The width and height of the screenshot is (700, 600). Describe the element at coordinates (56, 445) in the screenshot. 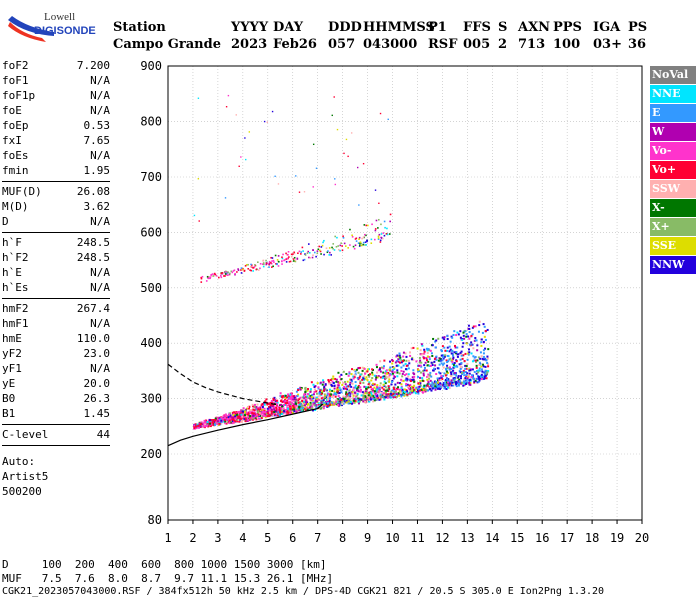

I see `param-divider` at that location.